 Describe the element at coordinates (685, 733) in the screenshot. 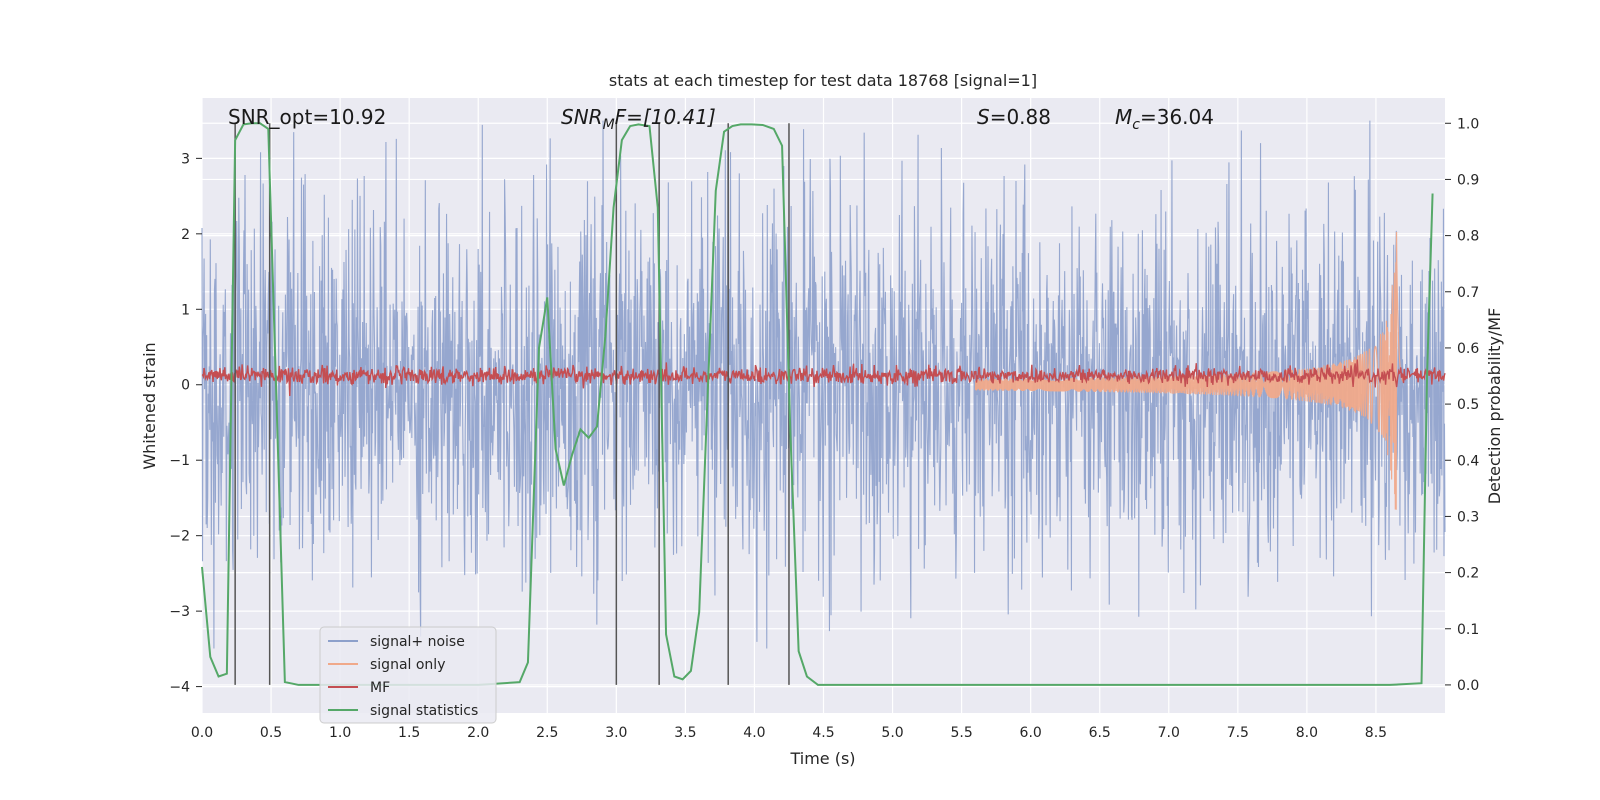

I see `x-tick-label: 3.5` at that location.